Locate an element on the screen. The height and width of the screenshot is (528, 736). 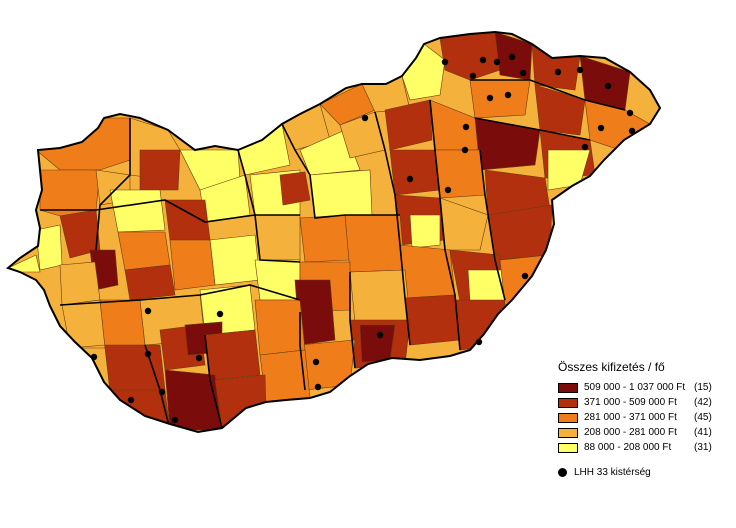
legend-row: 509 000 - 1 037 000 Ft (15) is located at coordinates (645, 387).